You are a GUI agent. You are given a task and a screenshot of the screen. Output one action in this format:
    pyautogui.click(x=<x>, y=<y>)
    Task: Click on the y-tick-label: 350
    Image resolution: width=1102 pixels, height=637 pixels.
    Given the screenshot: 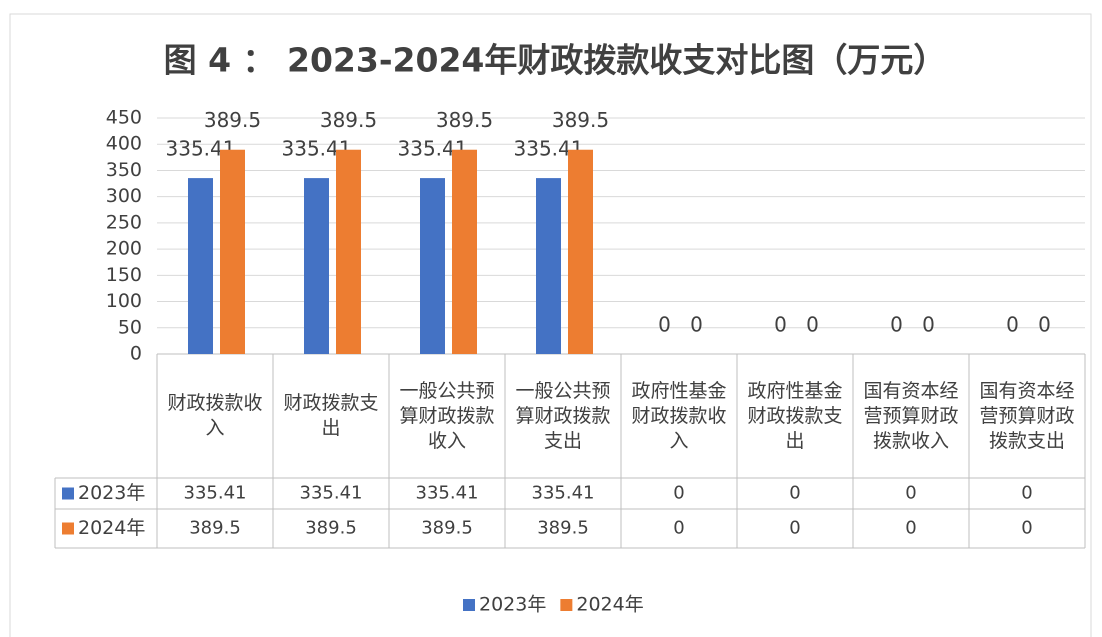 What is the action you would take?
    pyautogui.click(x=124, y=170)
    